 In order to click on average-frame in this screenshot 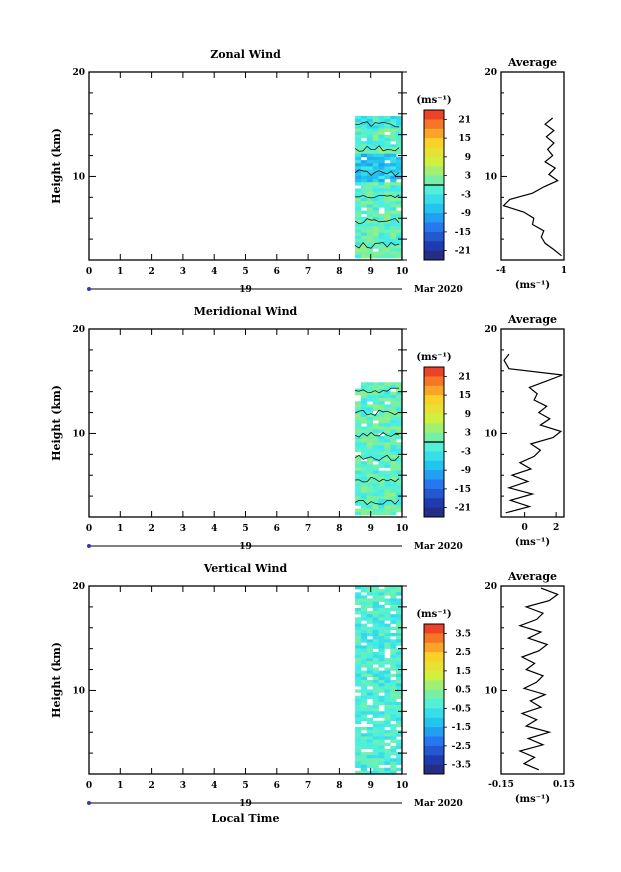, I will do `click(532, 166)`.